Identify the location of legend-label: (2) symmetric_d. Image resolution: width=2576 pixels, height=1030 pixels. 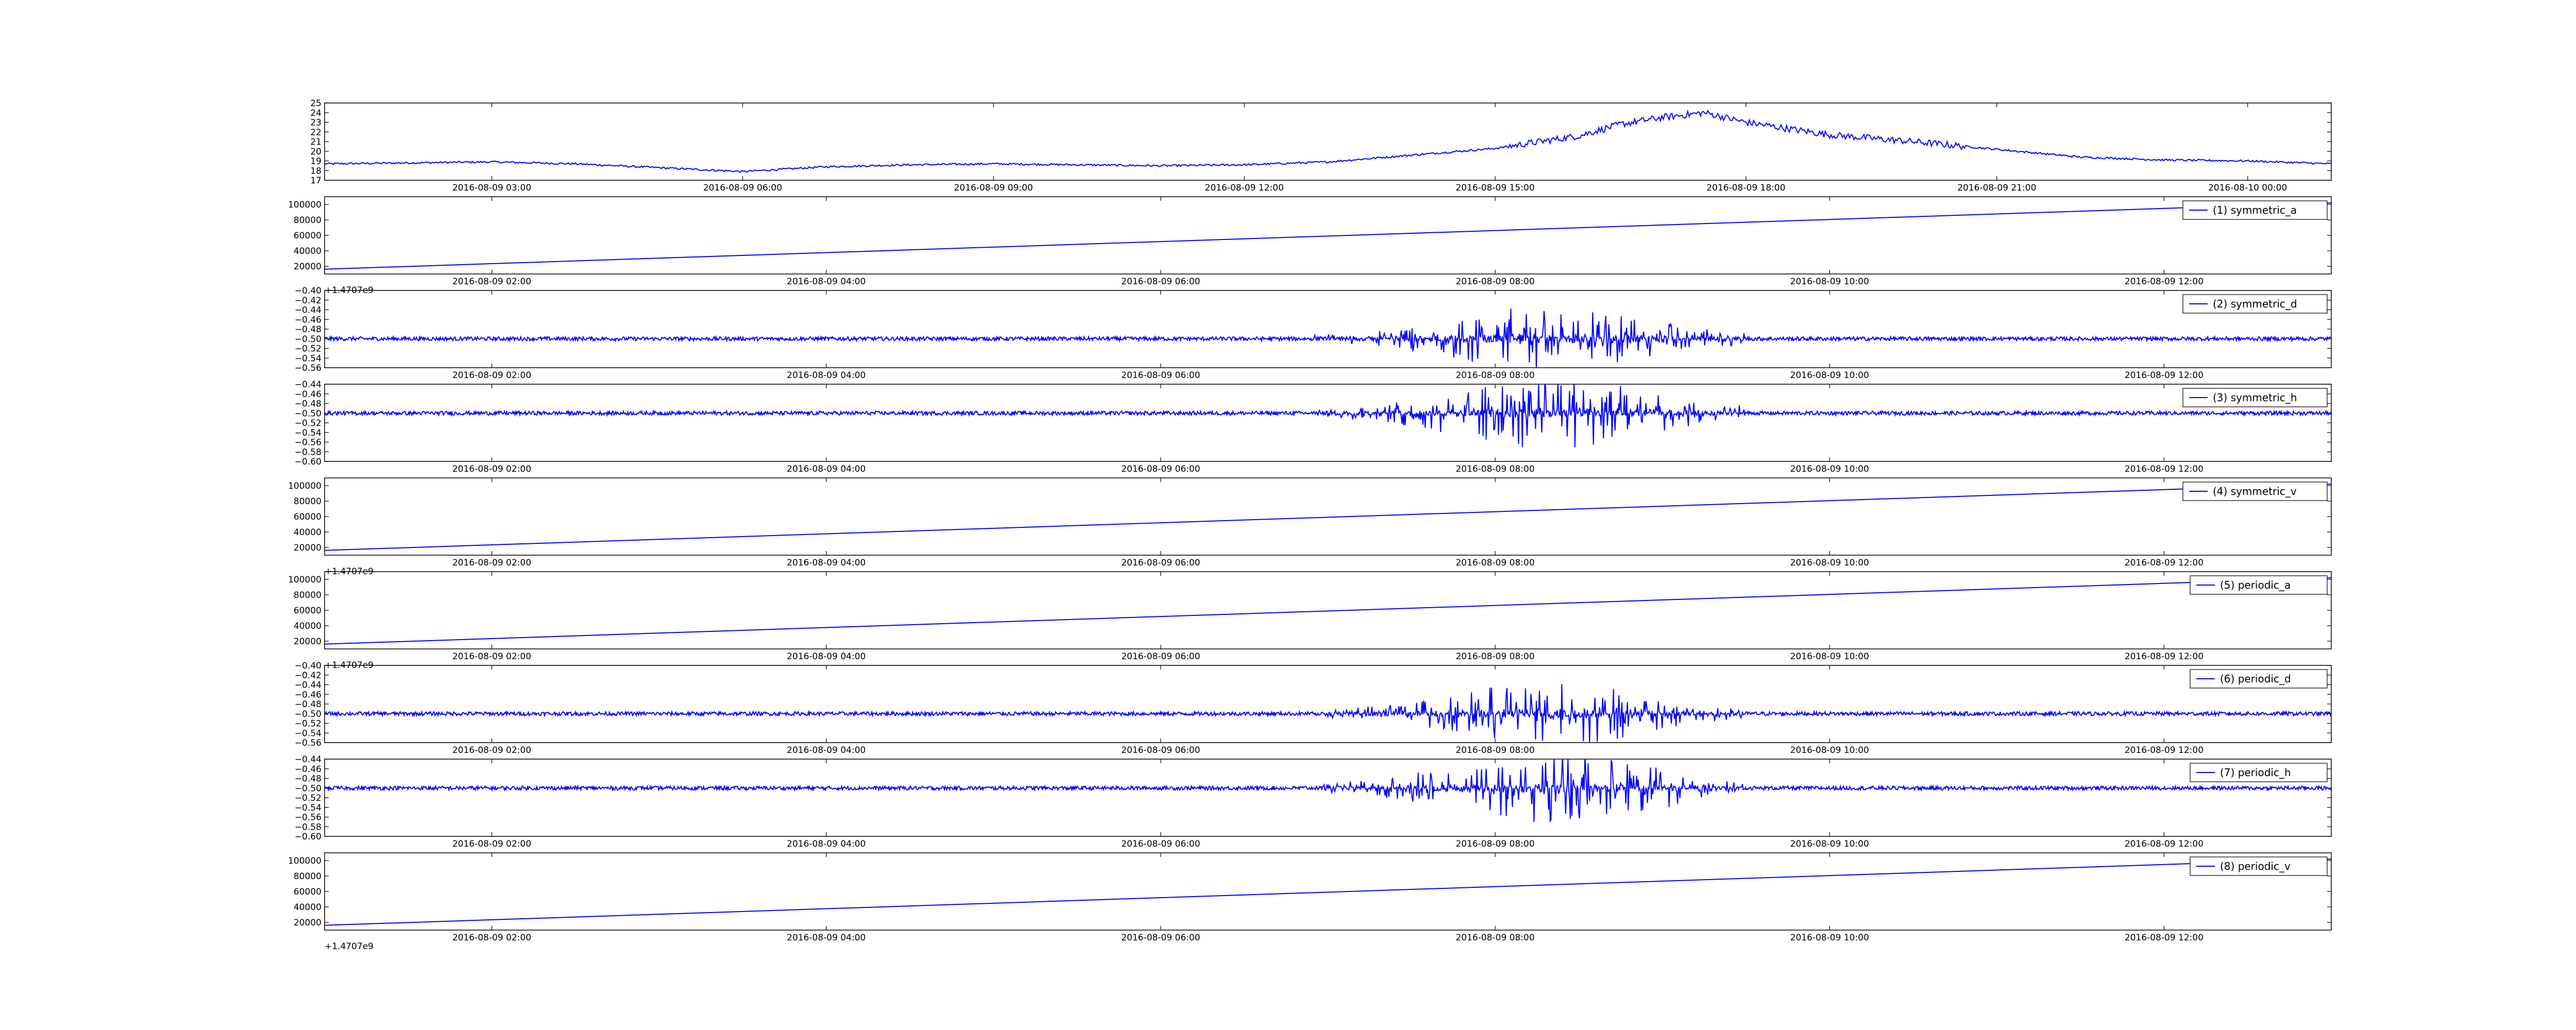
(2255, 304).